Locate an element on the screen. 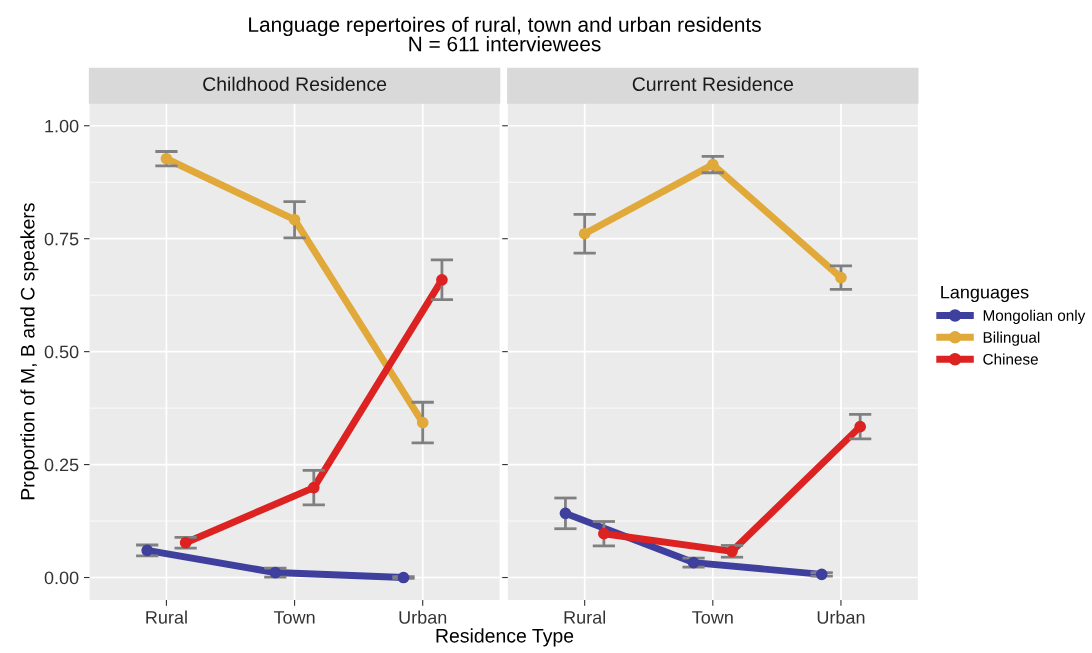  y-tick-label: 0.50 is located at coordinates (61, 352).